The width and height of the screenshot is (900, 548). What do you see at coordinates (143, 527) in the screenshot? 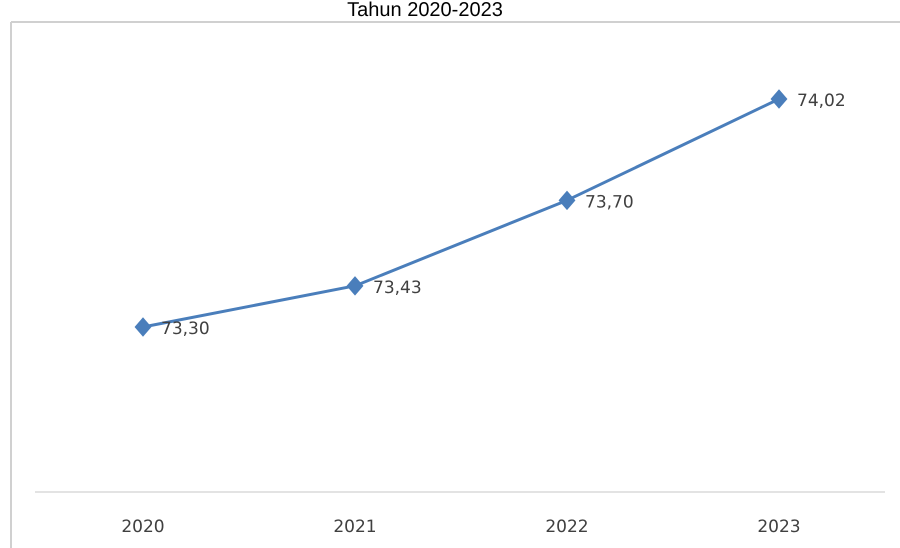
I see `x-tick-label: 2020` at bounding box center [143, 527].